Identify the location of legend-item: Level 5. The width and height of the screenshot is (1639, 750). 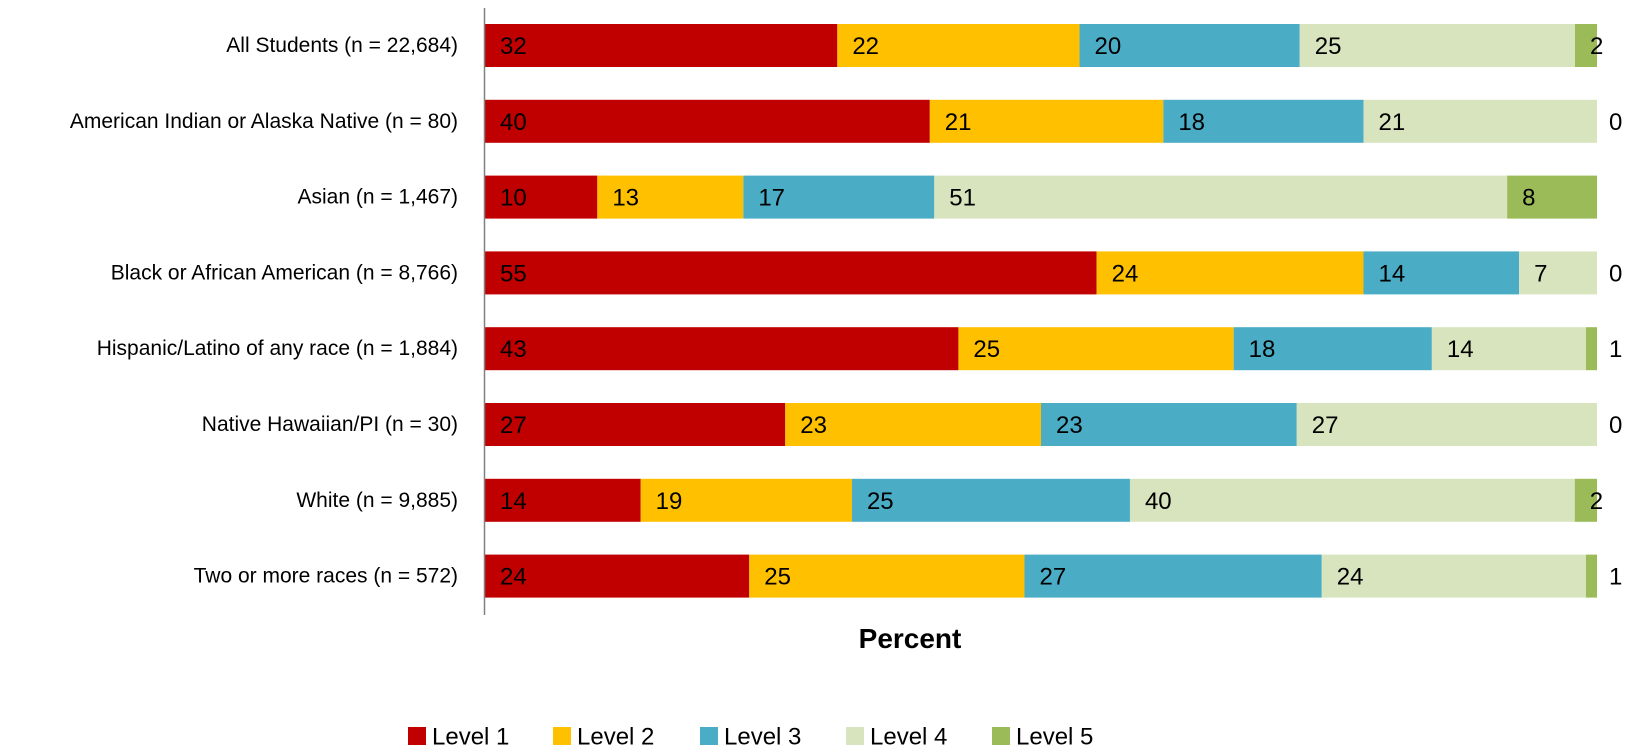
(1042, 737).